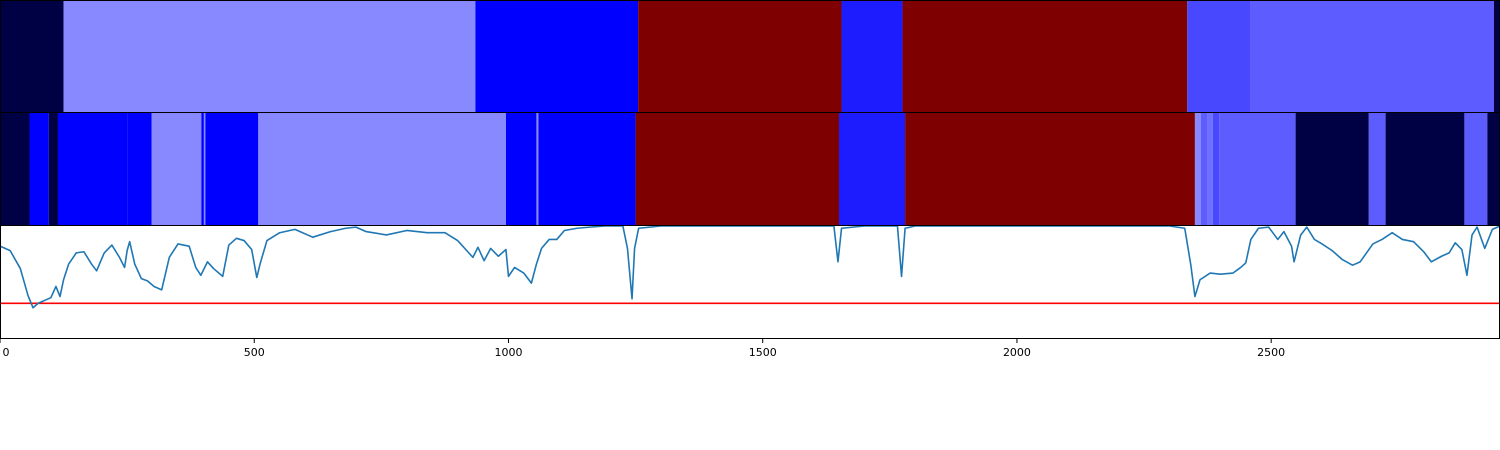 This screenshot has width=1500, height=450. What do you see at coordinates (1271, 352) in the screenshot?
I see `x-tick-label: 2500` at bounding box center [1271, 352].